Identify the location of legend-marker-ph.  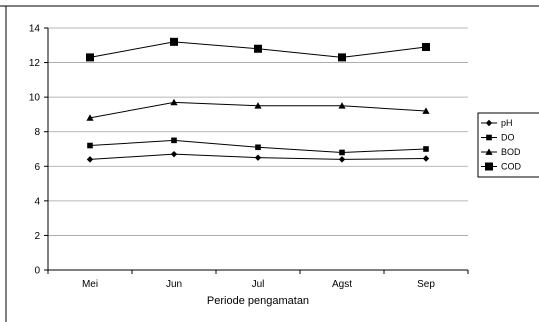
(489, 123).